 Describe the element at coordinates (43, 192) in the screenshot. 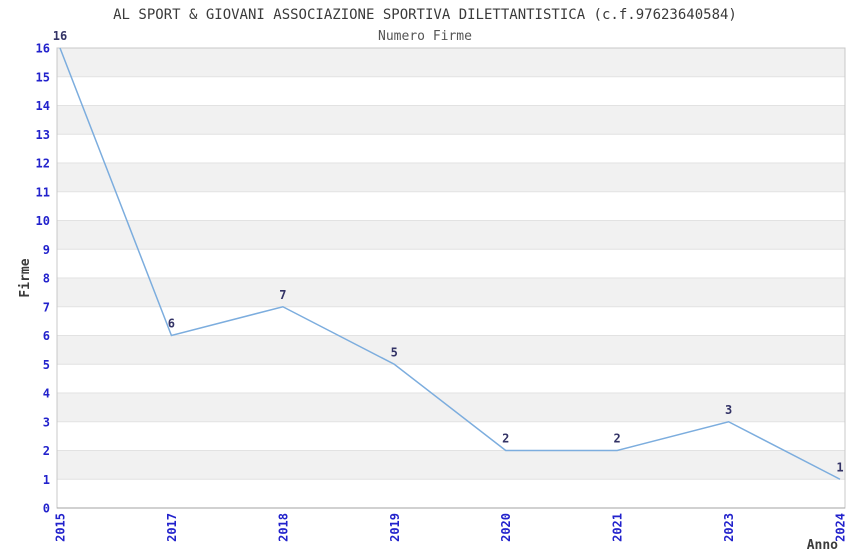

I see `y-tick-label: 11` at that location.